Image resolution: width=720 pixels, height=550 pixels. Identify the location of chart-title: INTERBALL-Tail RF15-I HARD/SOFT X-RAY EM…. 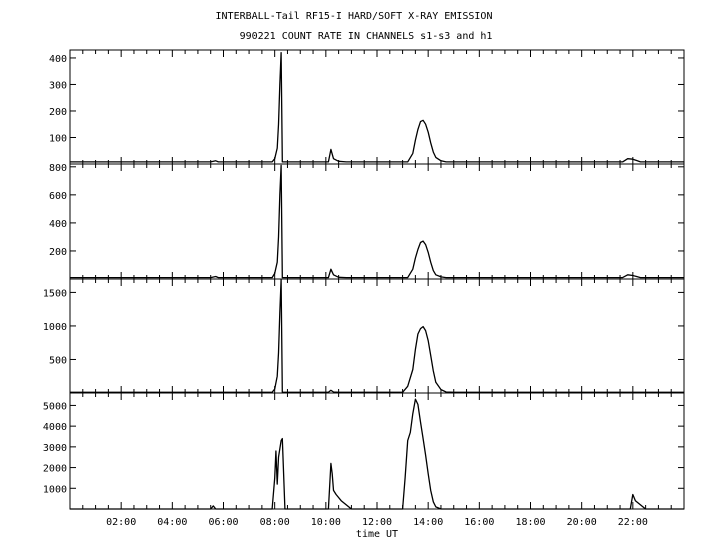
(354, 16).